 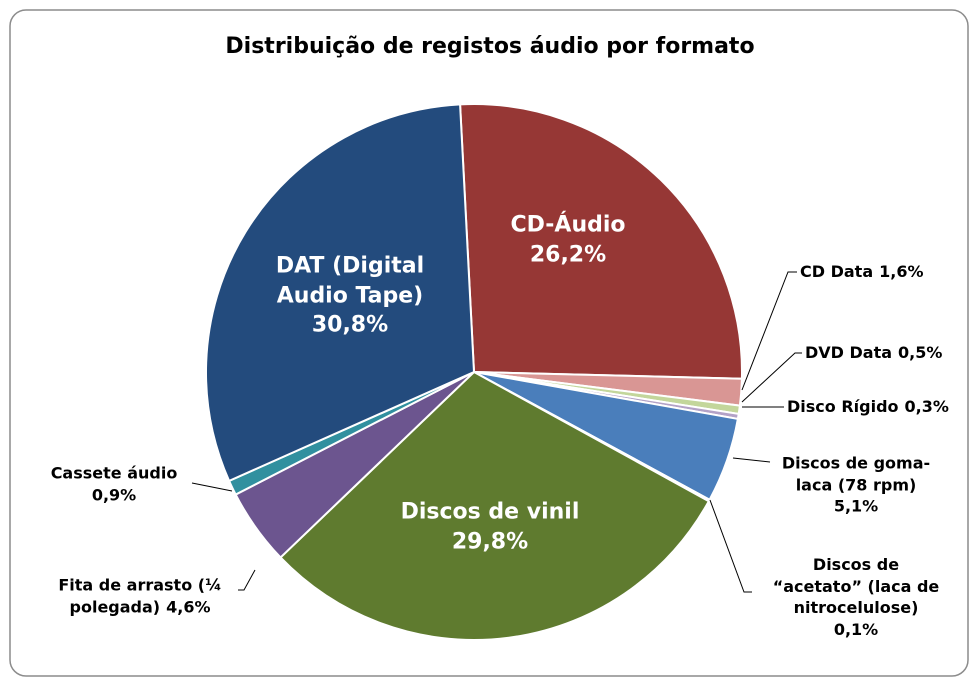 I want to click on label-name: Fita de arrasto (¼ polegada), so click(x=140, y=595).